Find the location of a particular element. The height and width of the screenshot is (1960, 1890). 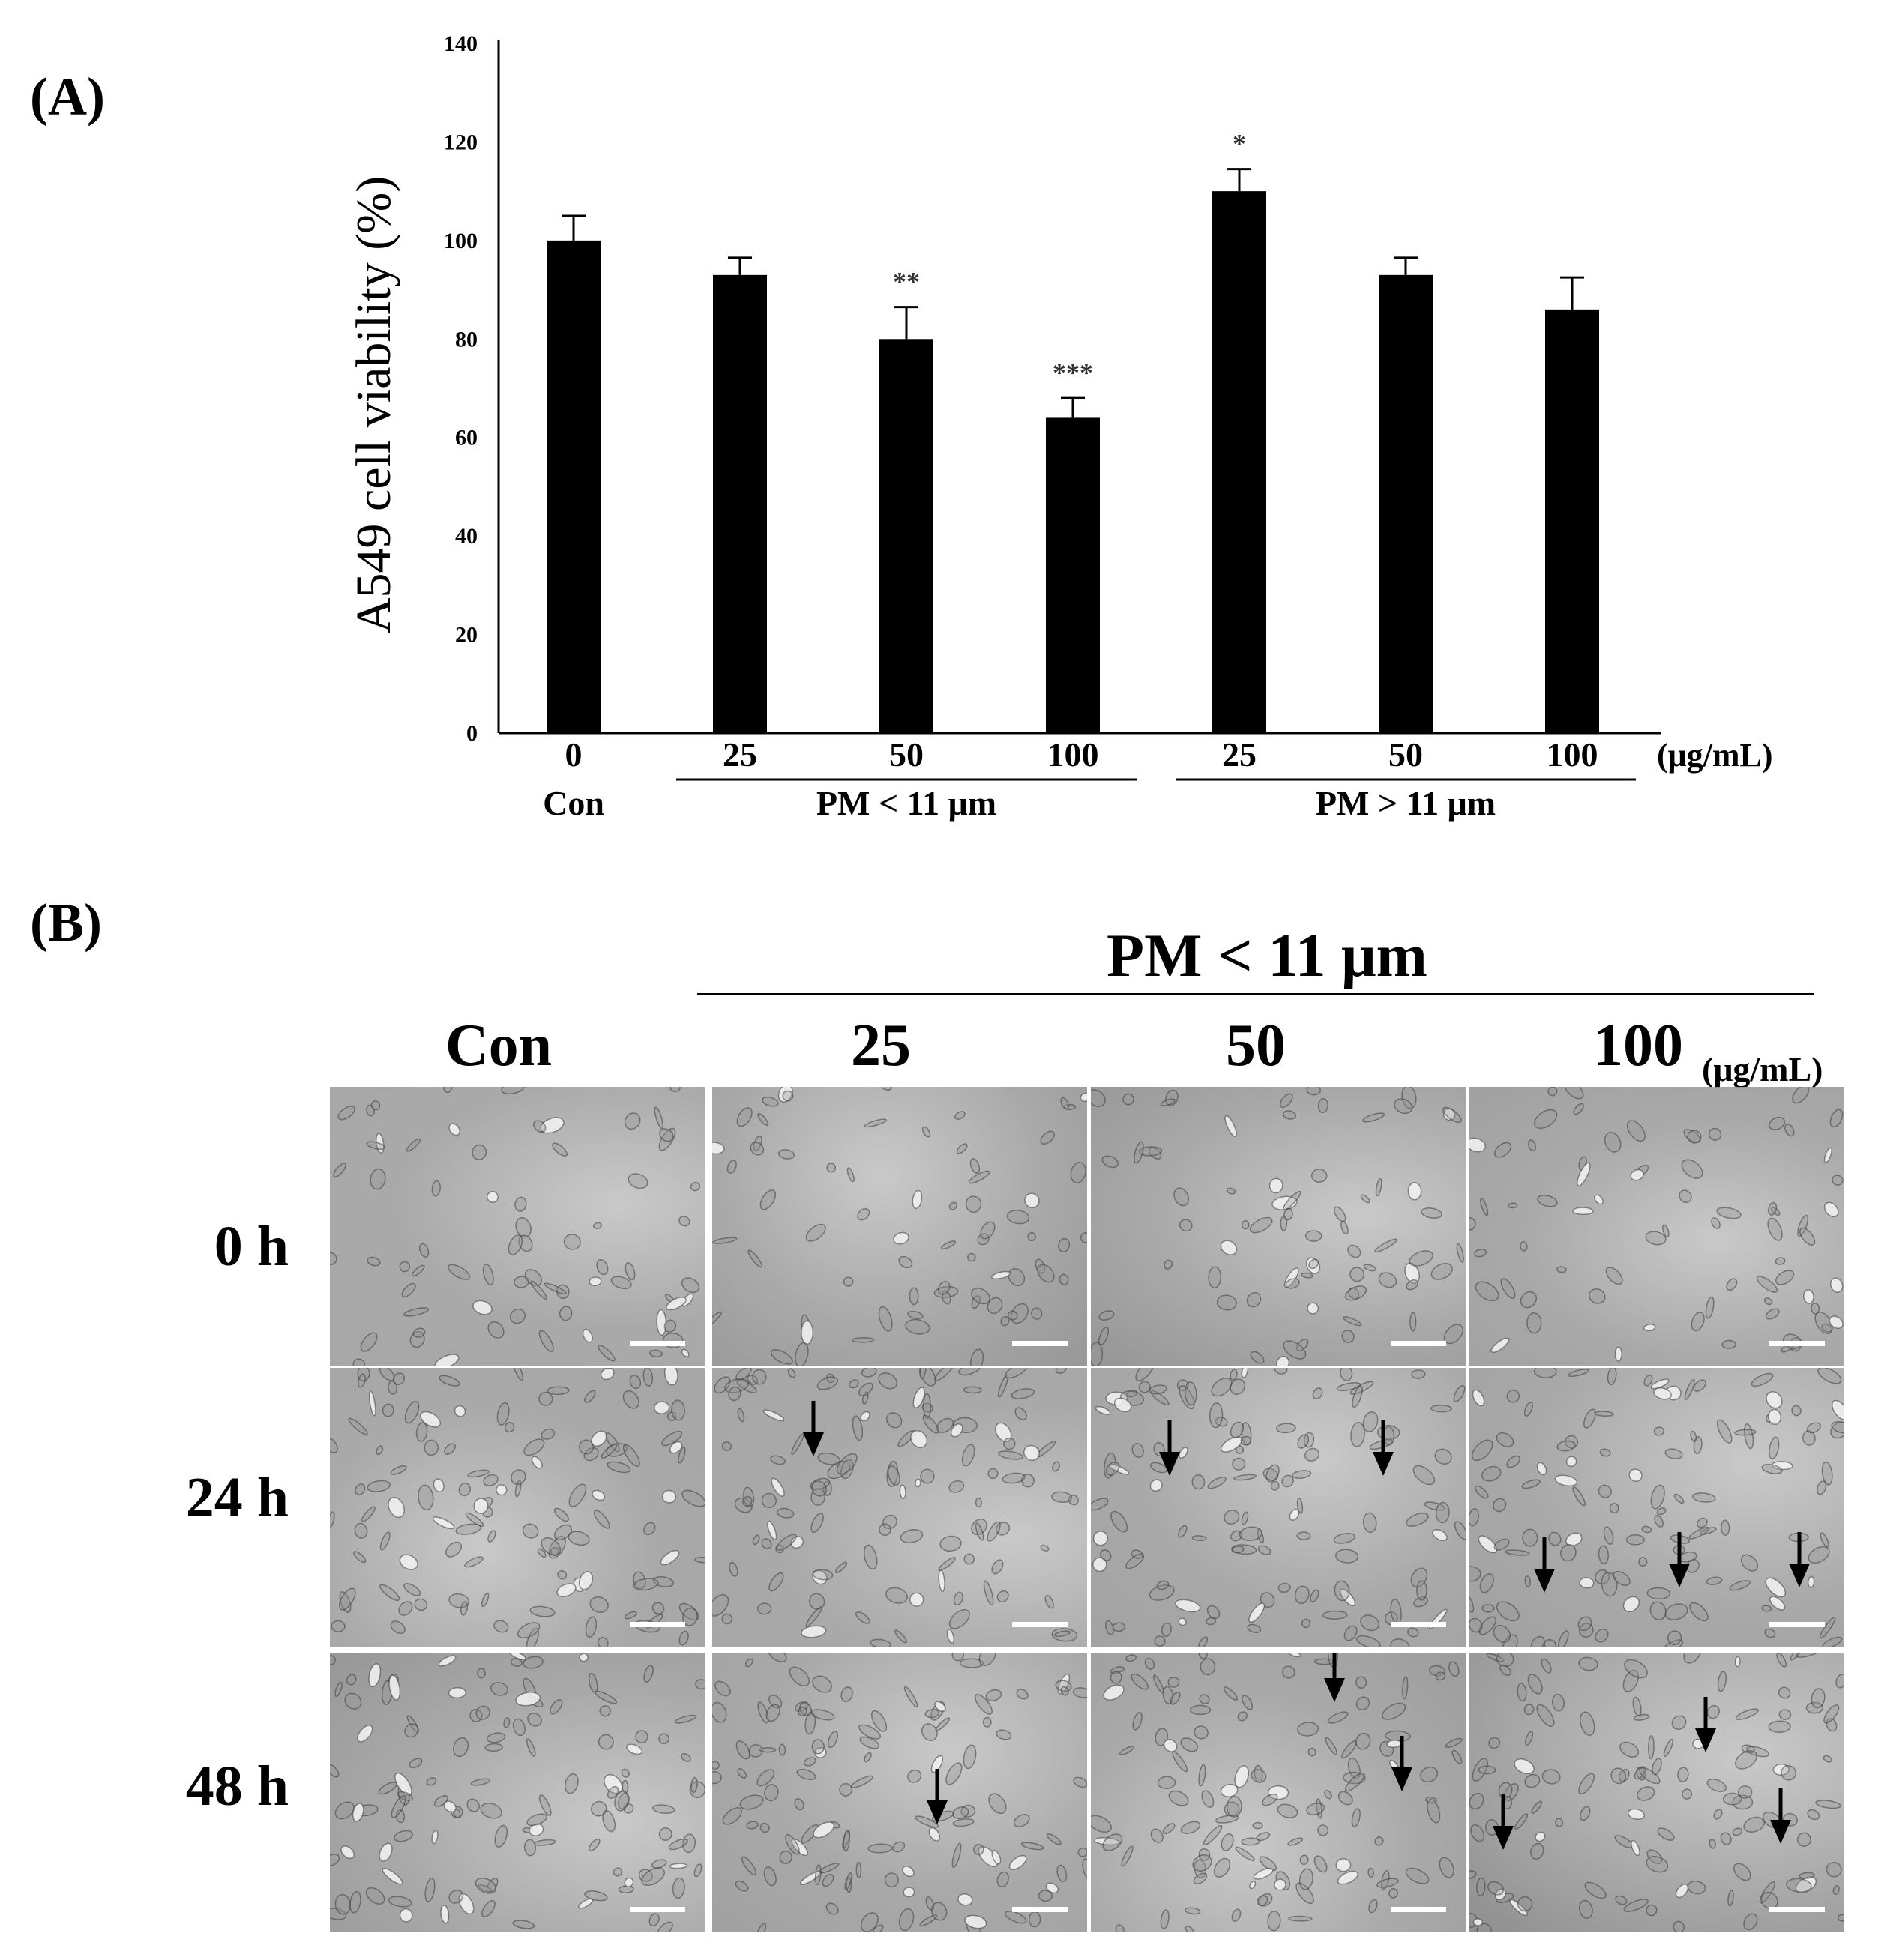

panel-b-label: (B) is located at coordinates (66, 923).